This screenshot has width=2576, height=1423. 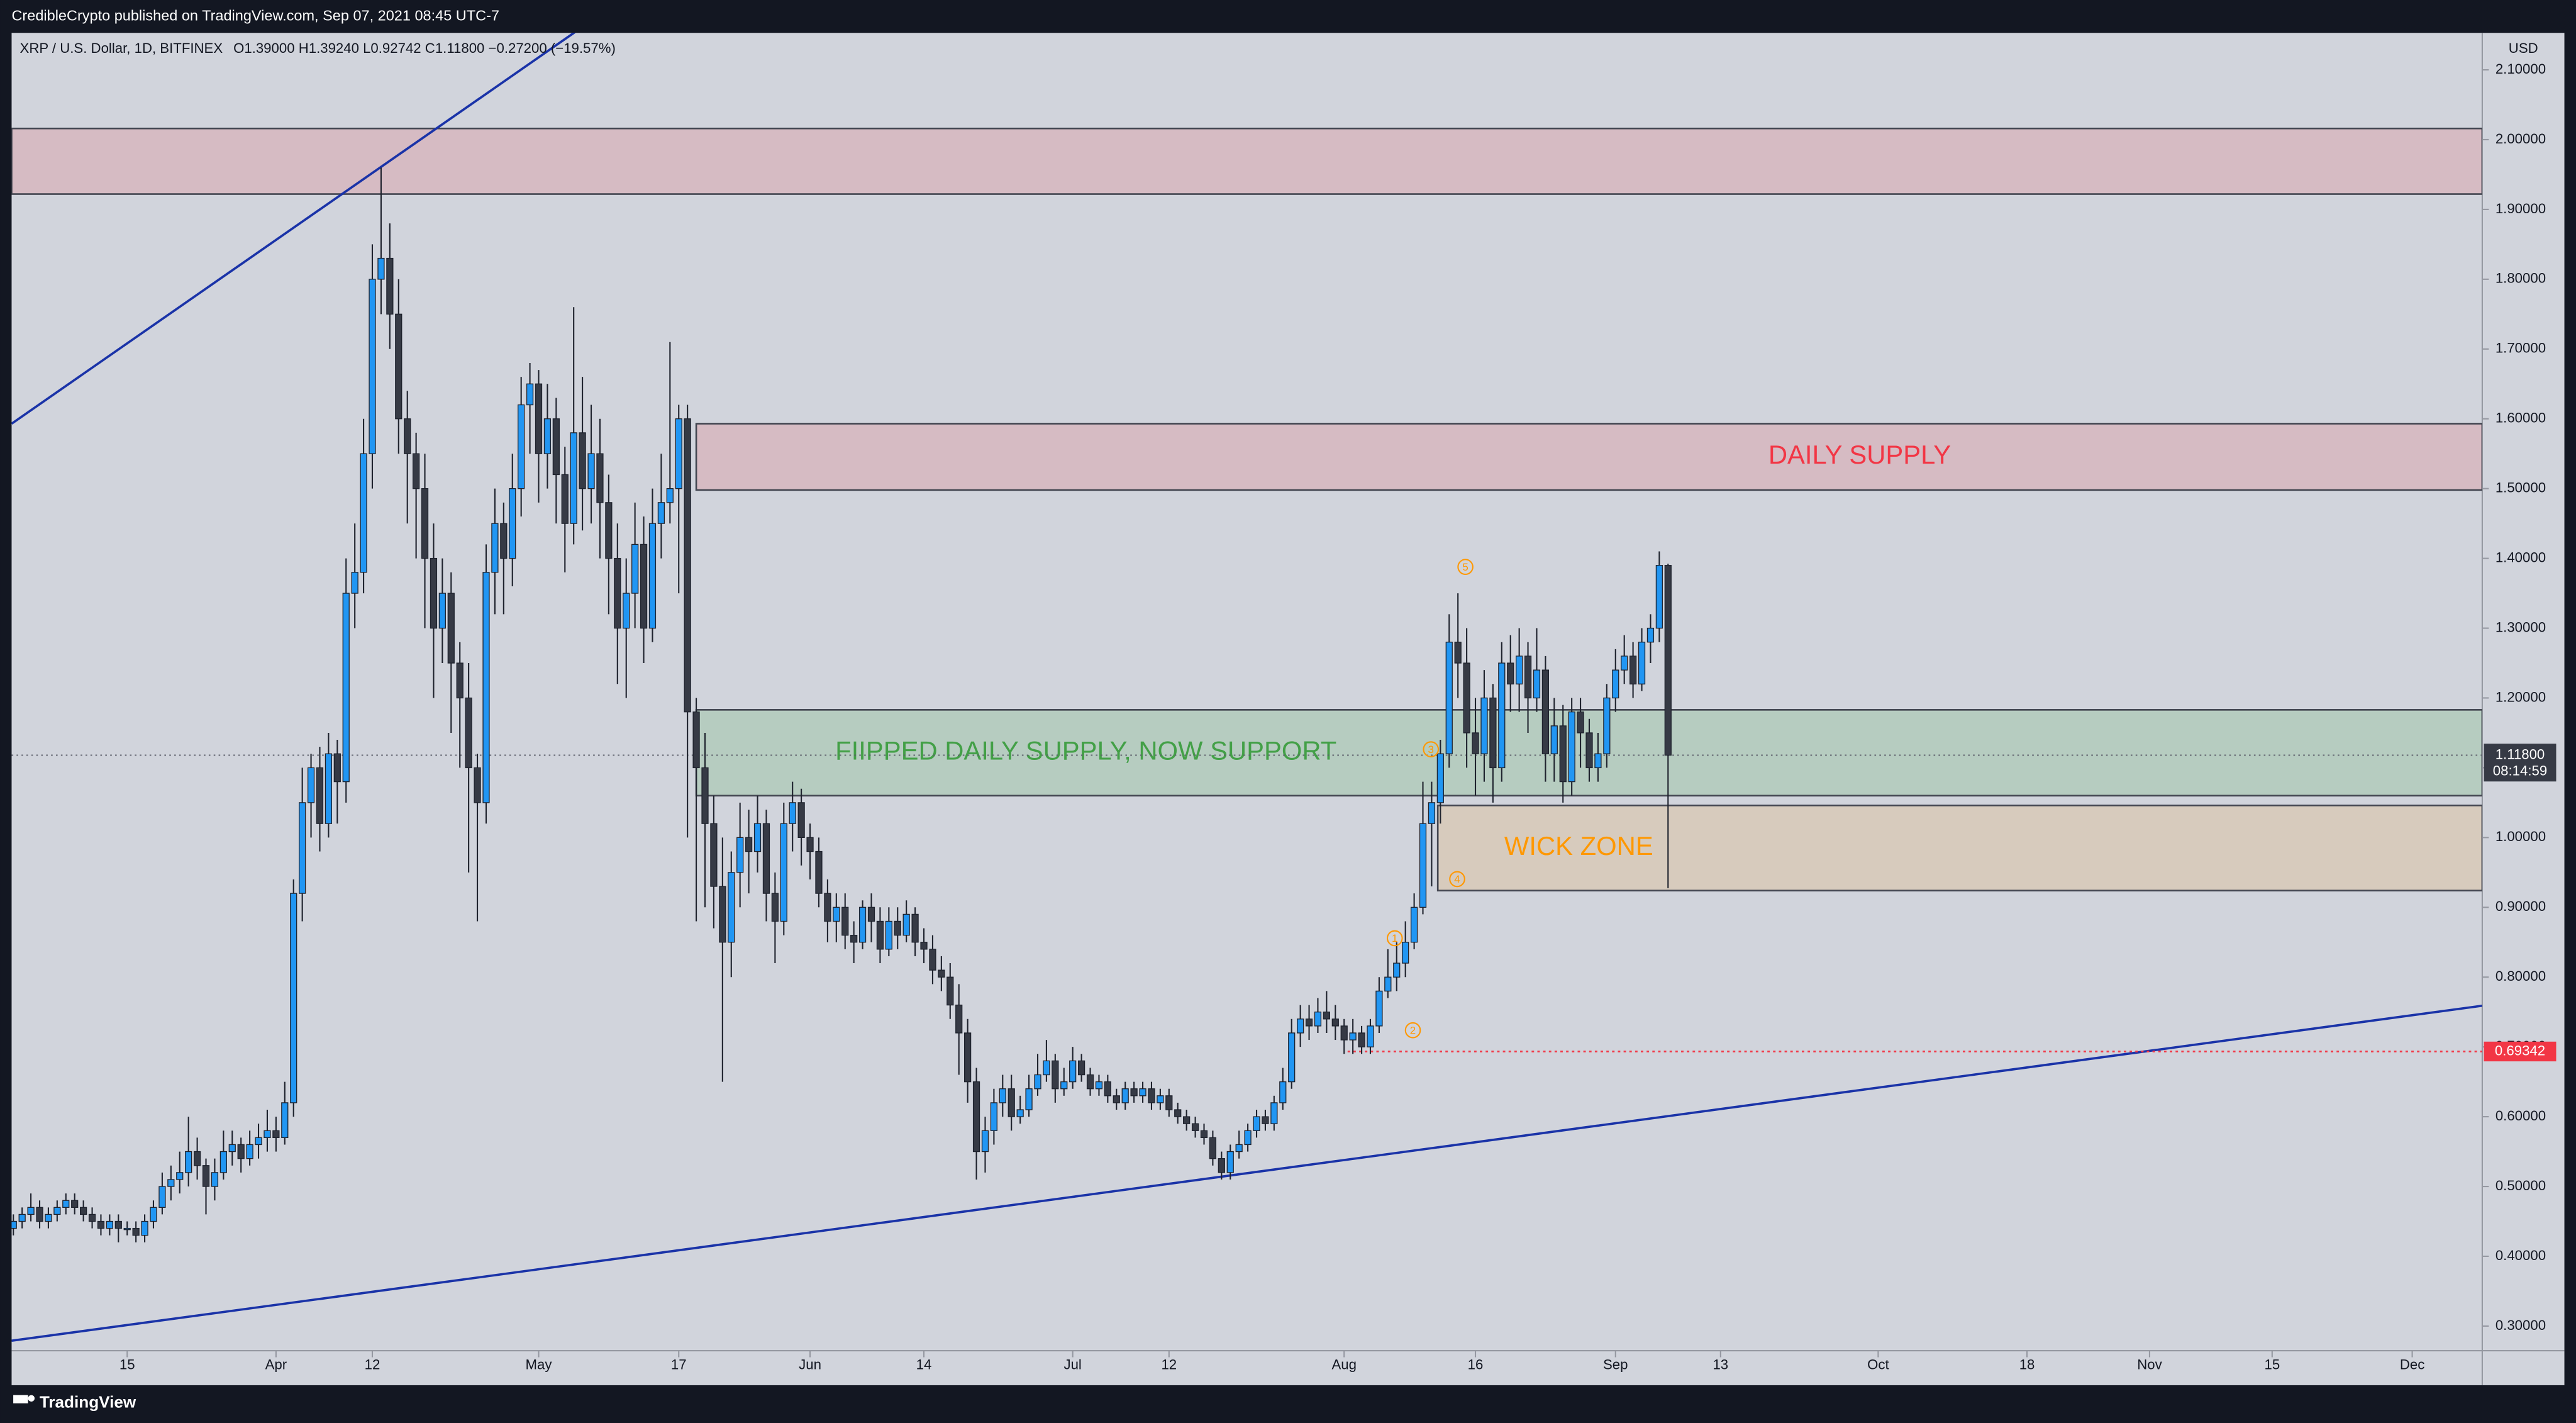 What do you see at coordinates (2521, 208) in the screenshot?
I see `y-tick-label: 1.90000` at bounding box center [2521, 208].